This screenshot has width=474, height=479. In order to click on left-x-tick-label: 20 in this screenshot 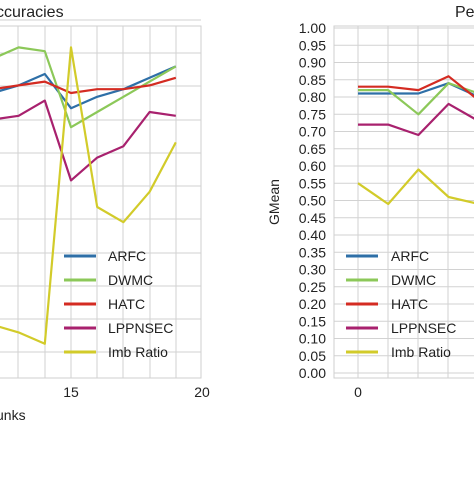, I will do `click(202, 392)`.